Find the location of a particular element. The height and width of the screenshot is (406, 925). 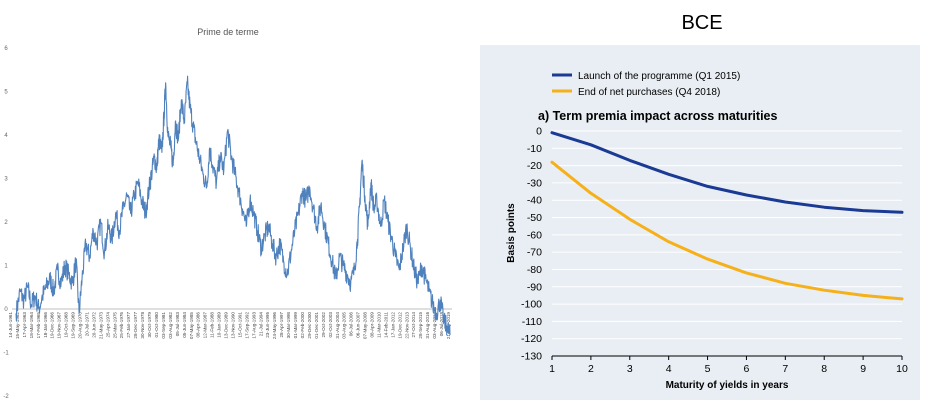

left-x-tick-label: 22-Nov-2013 is located at coordinates (406, 325).